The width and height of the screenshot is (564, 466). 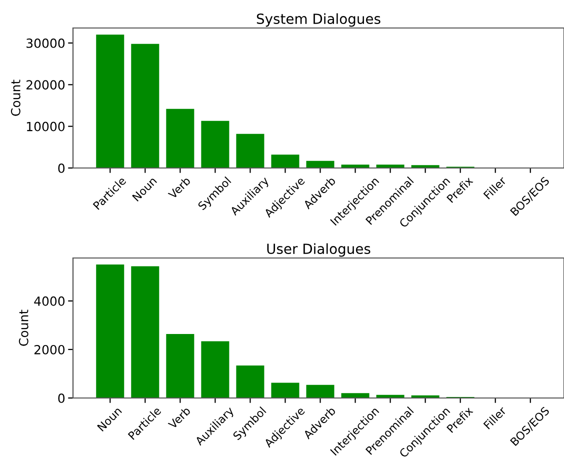 What do you see at coordinates (318, 20) in the screenshot?
I see `chart-title: System Dialogues` at bounding box center [318, 20].